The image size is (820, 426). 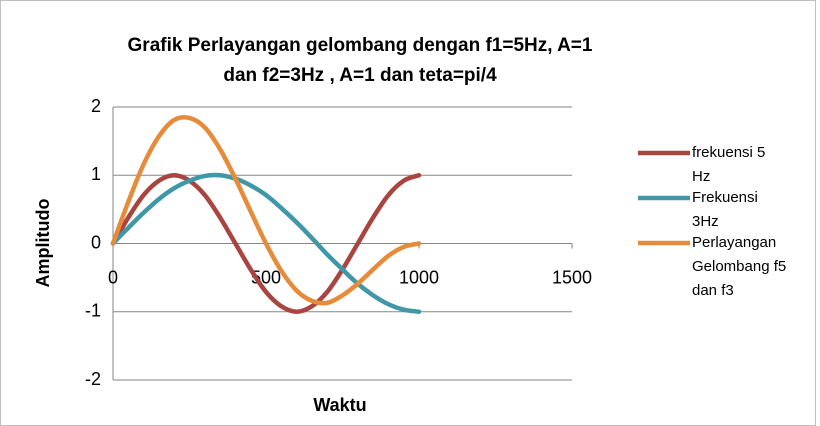 What do you see at coordinates (43, 243) in the screenshot?
I see `y-axis-title: Amplitudo` at bounding box center [43, 243].